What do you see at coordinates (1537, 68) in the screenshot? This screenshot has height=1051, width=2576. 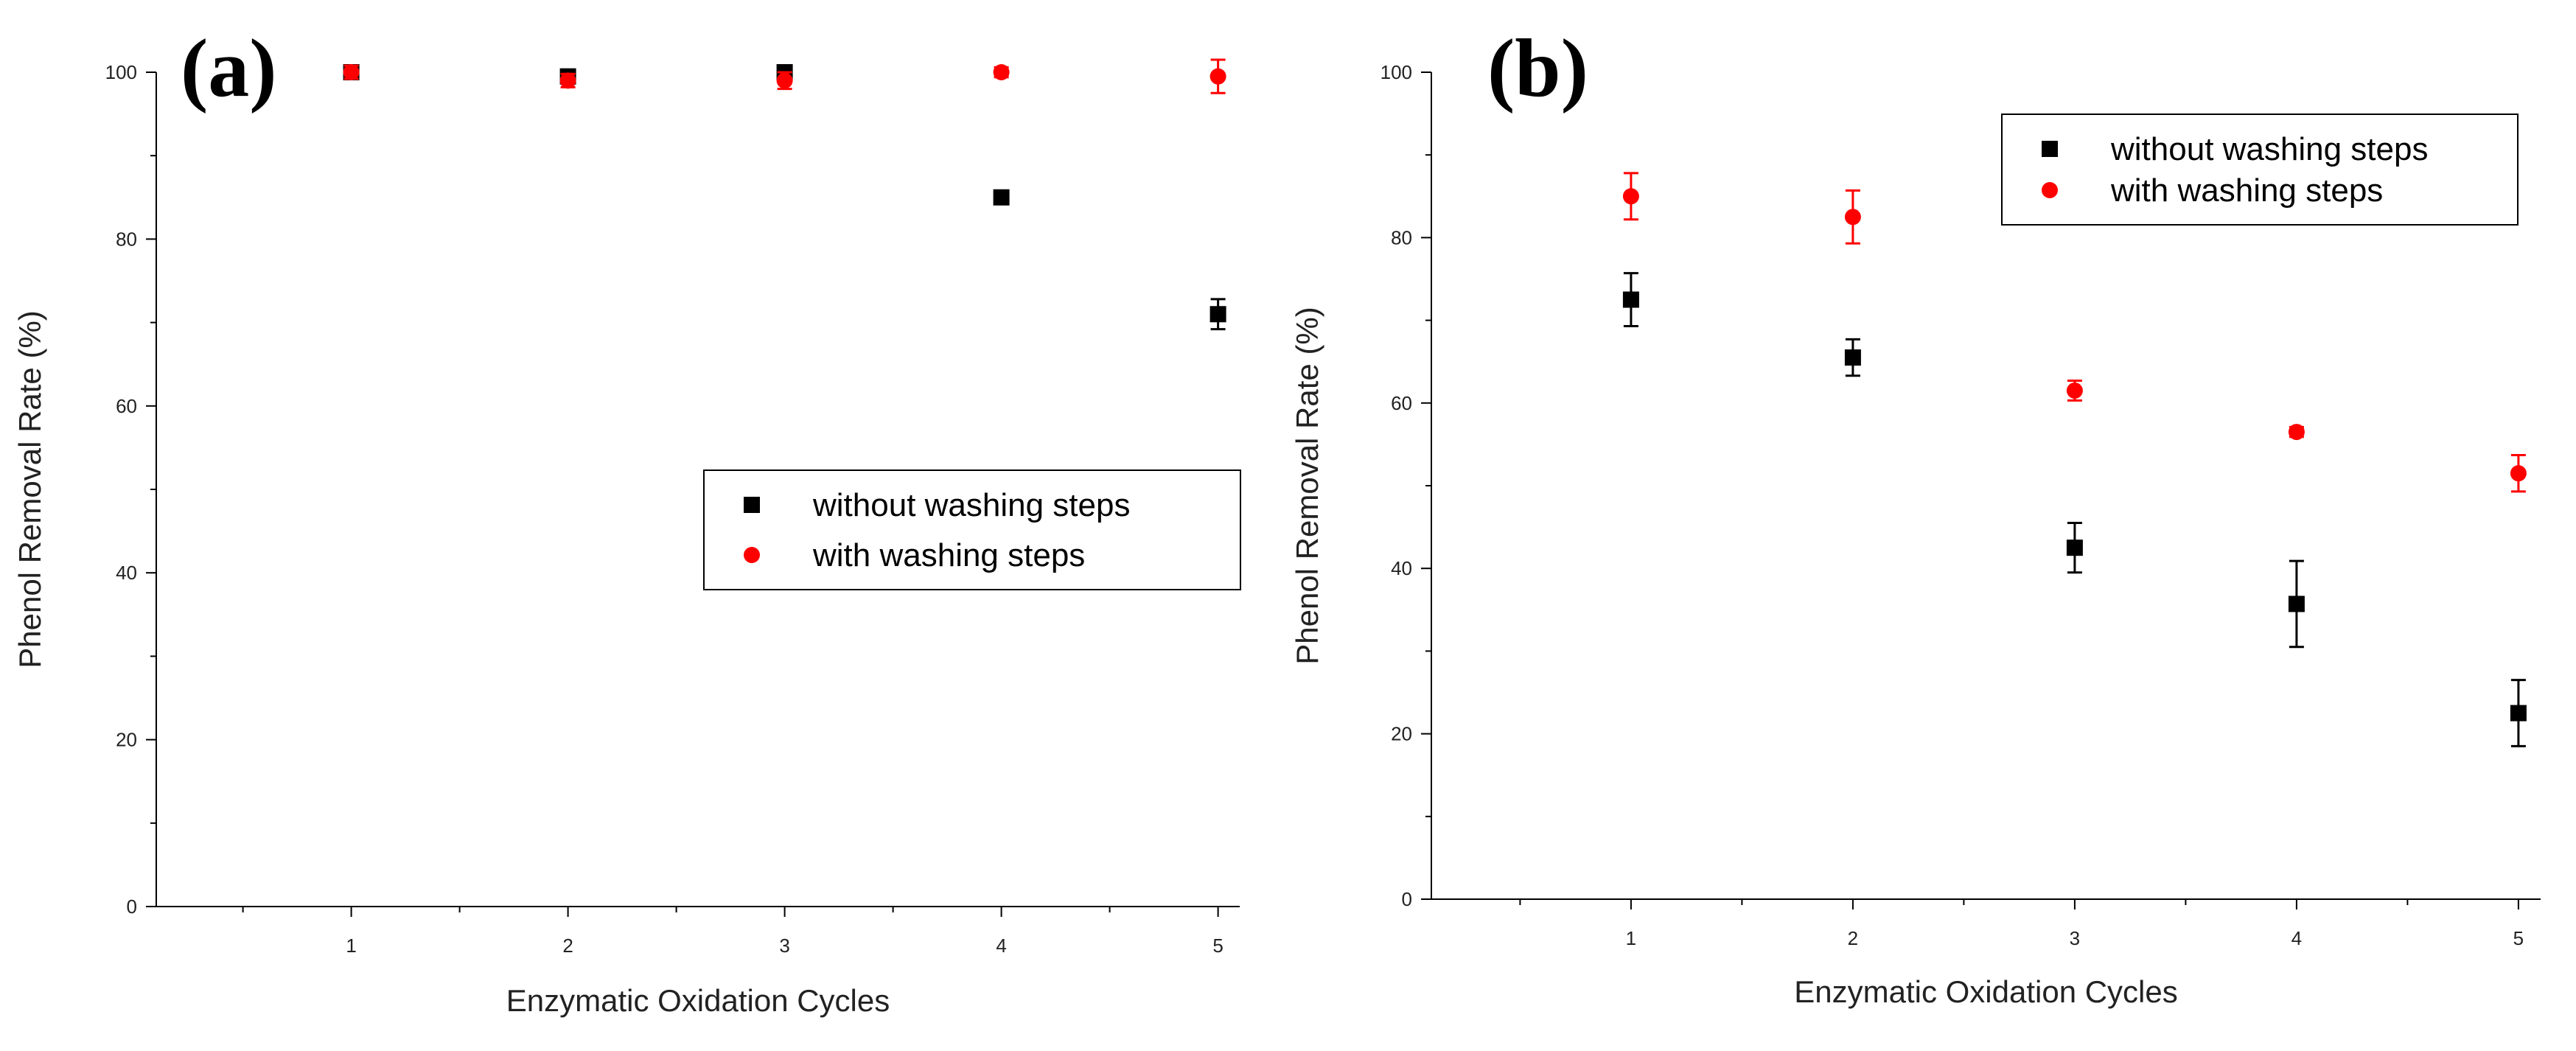 I see `panel-label: (b)` at bounding box center [1537, 68].